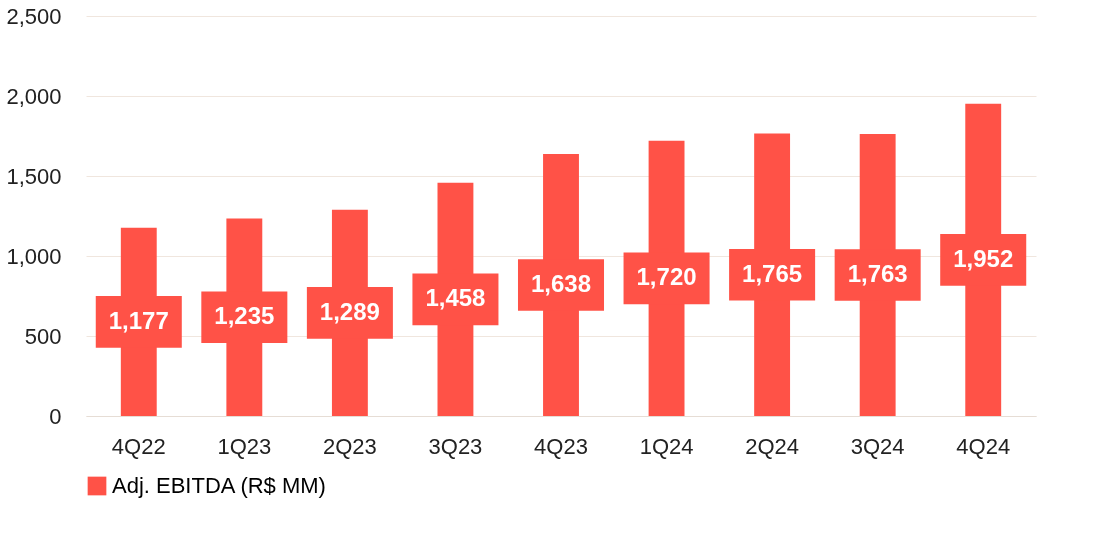  What do you see at coordinates (349, 311) in the screenshot?
I see `data-label: 1,289` at bounding box center [349, 311].